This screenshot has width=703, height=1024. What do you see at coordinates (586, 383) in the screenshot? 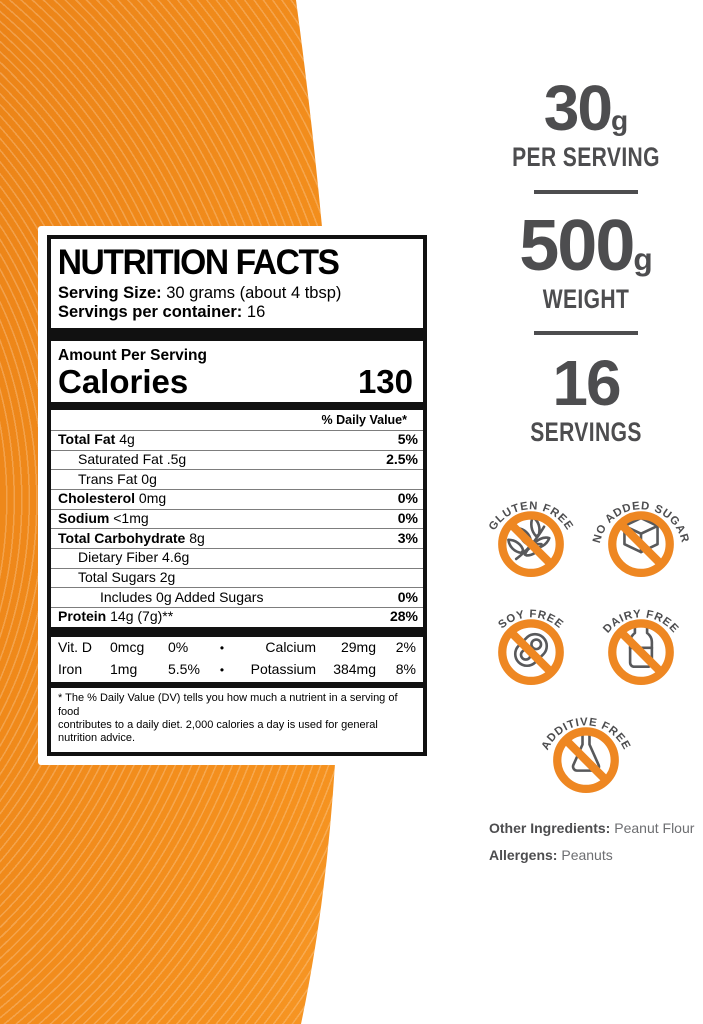
I see `stat-value: 16` at bounding box center [586, 383].